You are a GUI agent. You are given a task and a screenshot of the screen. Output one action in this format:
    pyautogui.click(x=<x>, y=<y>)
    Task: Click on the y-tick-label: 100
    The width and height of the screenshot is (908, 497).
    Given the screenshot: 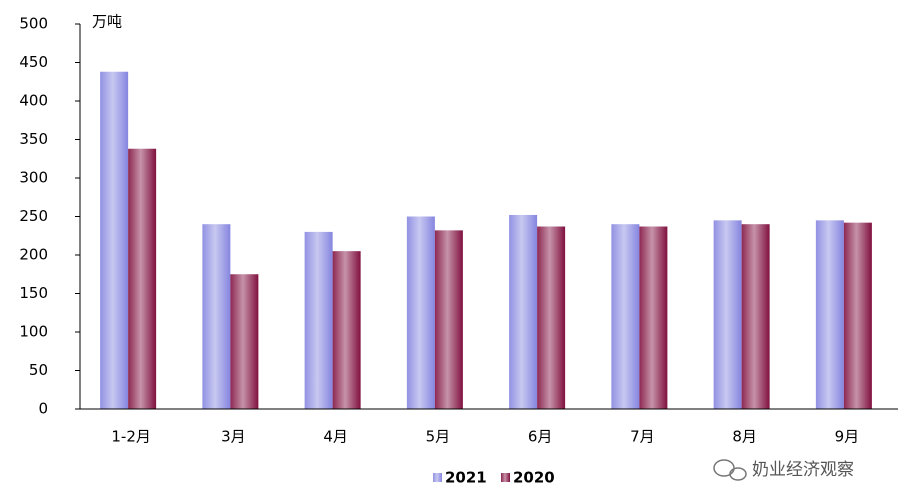 What is the action you would take?
    pyautogui.click(x=33, y=332)
    